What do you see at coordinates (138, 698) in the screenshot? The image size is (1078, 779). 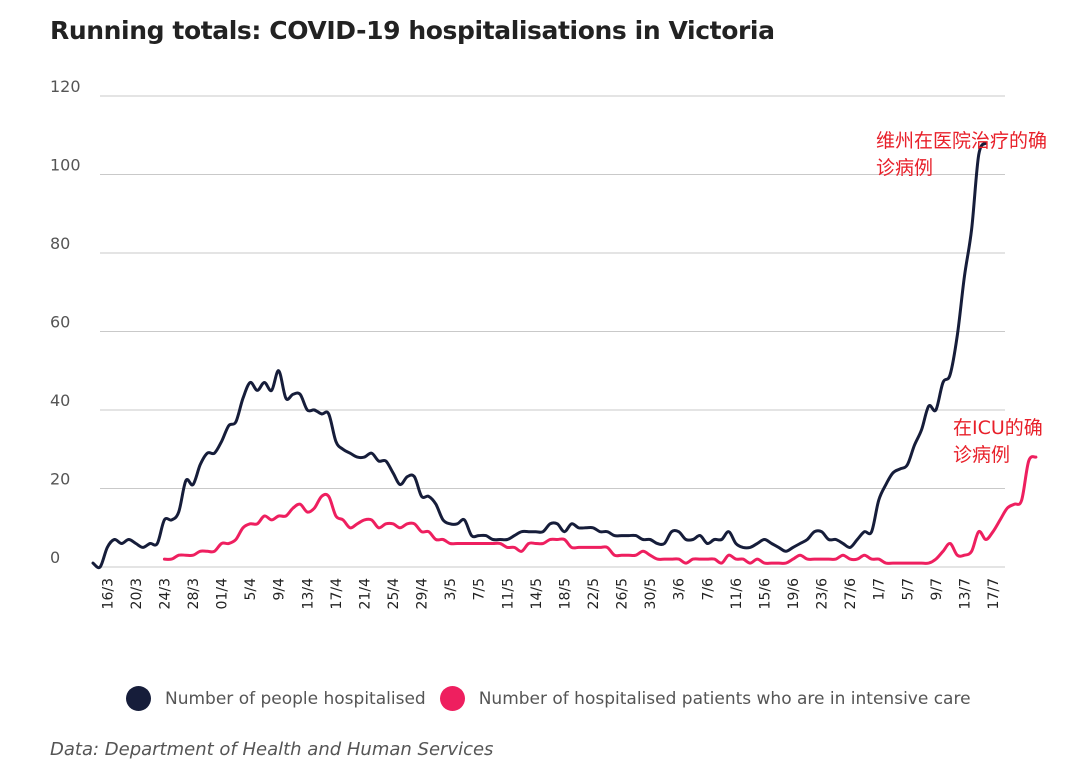 I see `legend-swatch-hospitalised` at bounding box center [138, 698].